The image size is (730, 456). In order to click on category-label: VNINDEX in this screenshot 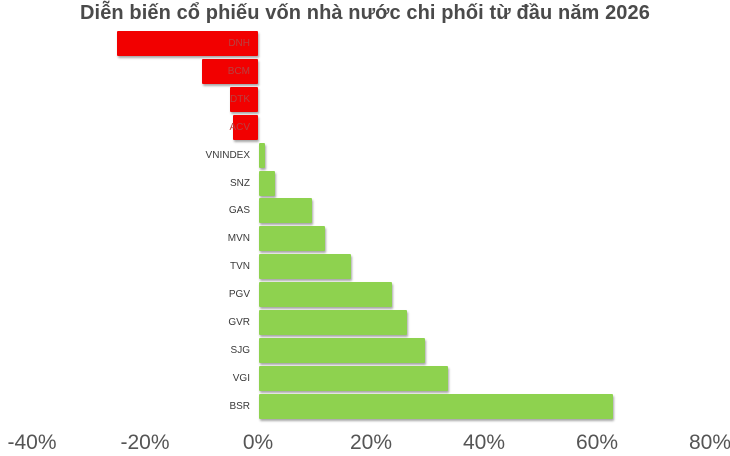, I will do `click(227, 155)`.